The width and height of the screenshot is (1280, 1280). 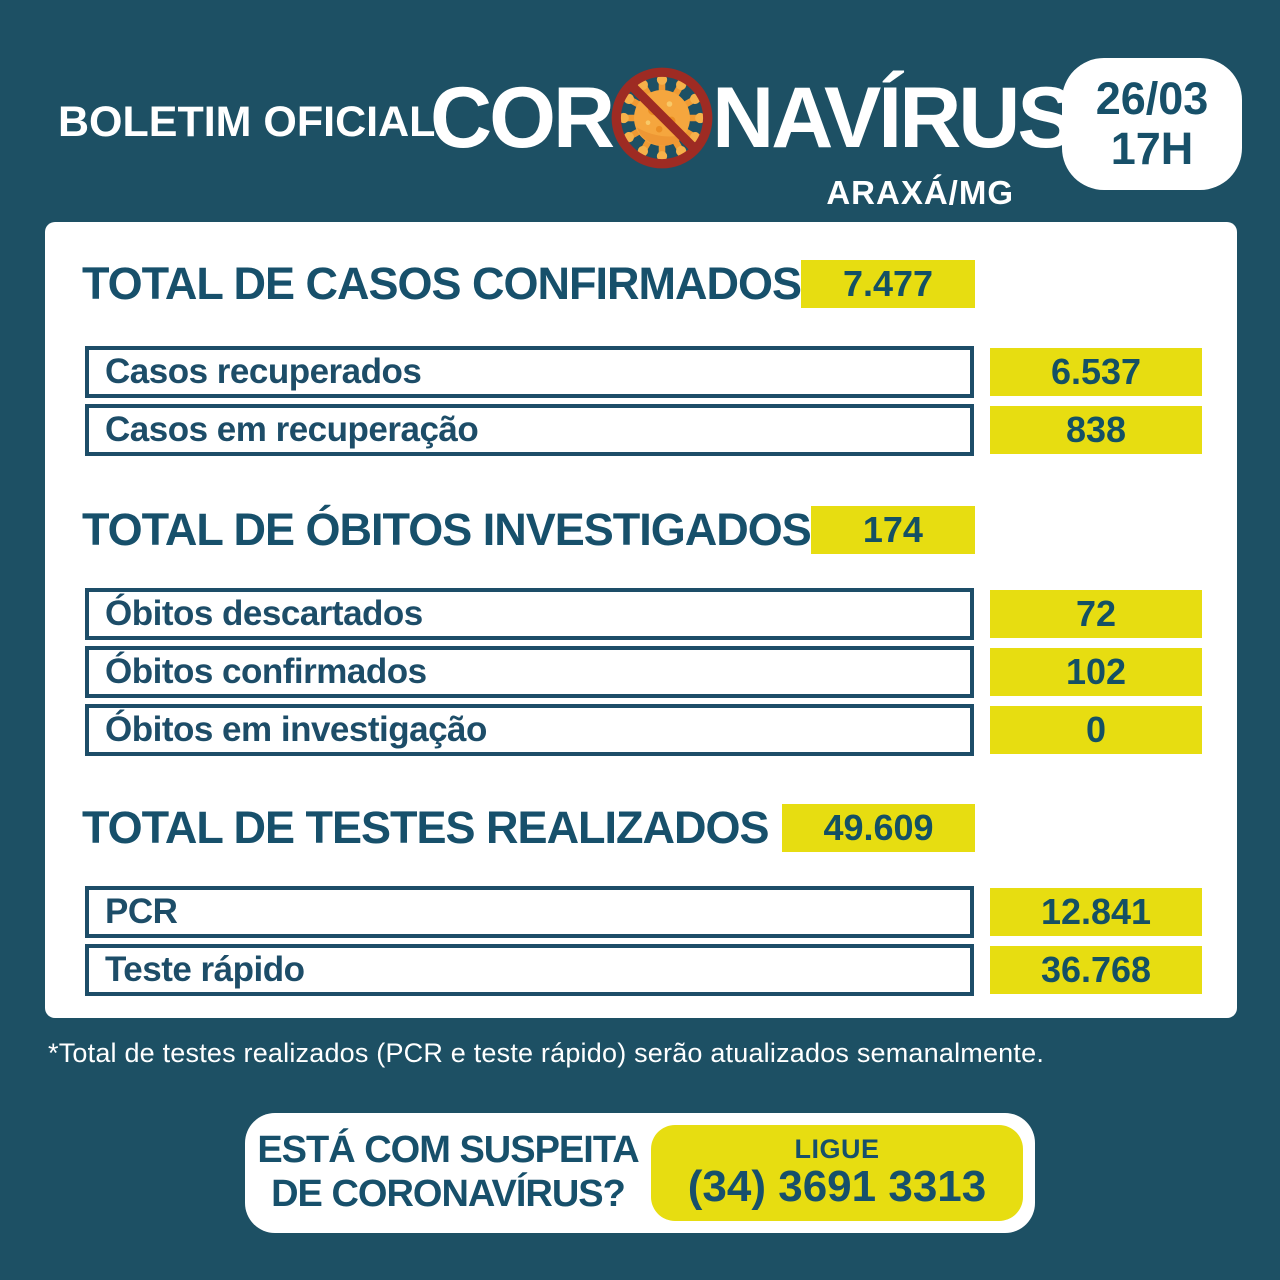 What do you see at coordinates (1096, 430) in the screenshot?
I see `row-in-recovery-value-badge: 838` at bounding box center [1096, 430].